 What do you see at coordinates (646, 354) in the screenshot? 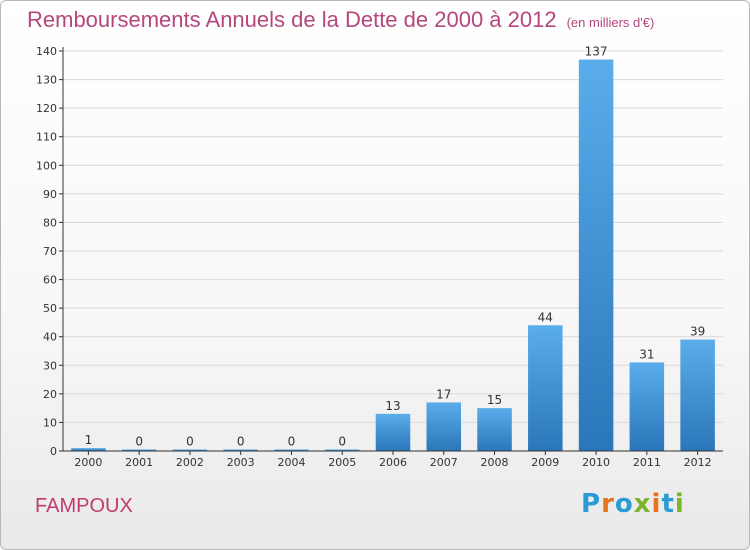
I see `bar-value-2011: 31` at bounding box center [646, 354].